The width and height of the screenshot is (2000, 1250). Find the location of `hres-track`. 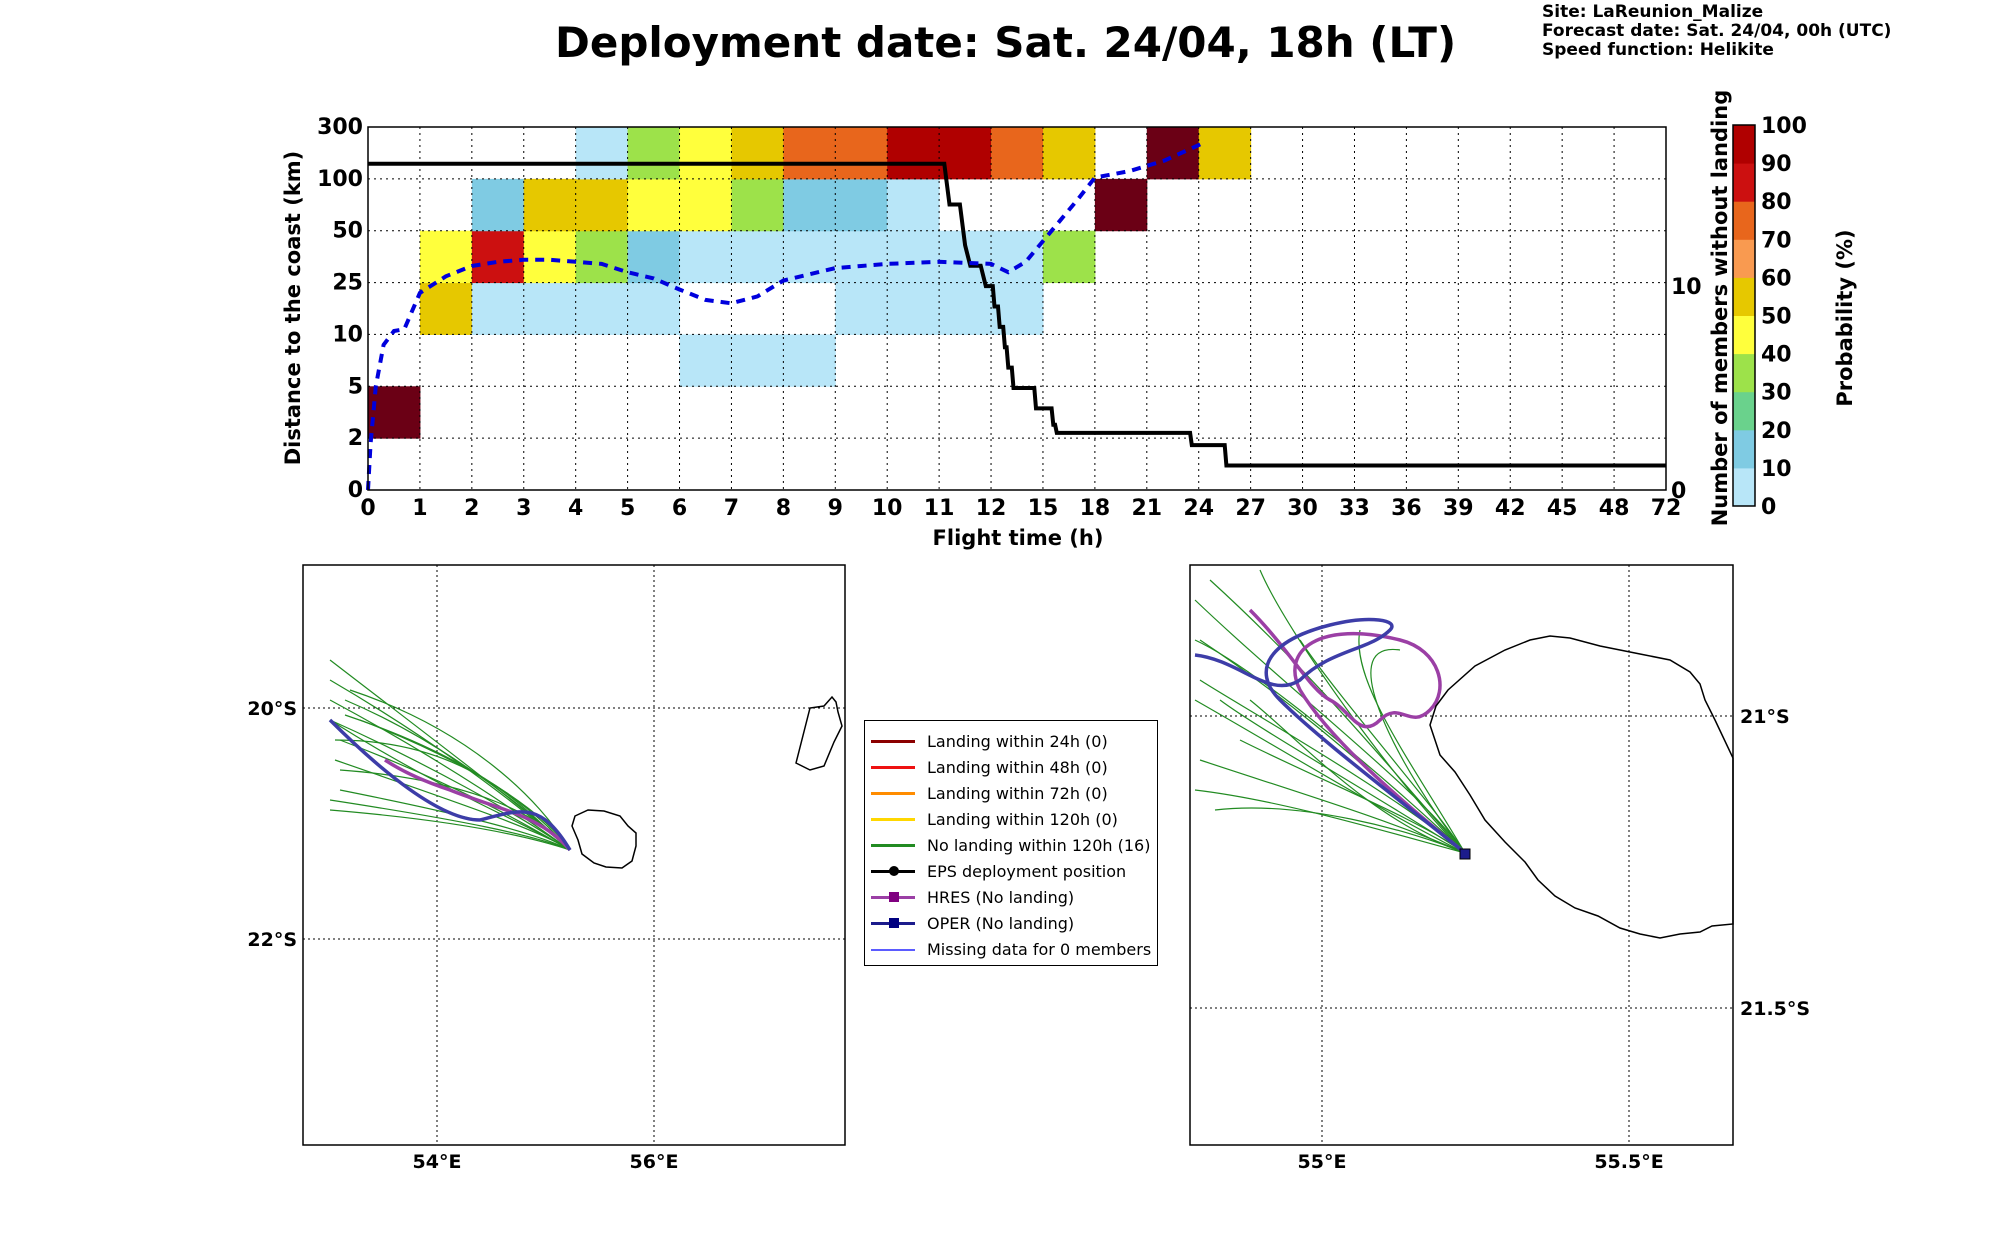

hres-track is located at coordinates (478, 805).